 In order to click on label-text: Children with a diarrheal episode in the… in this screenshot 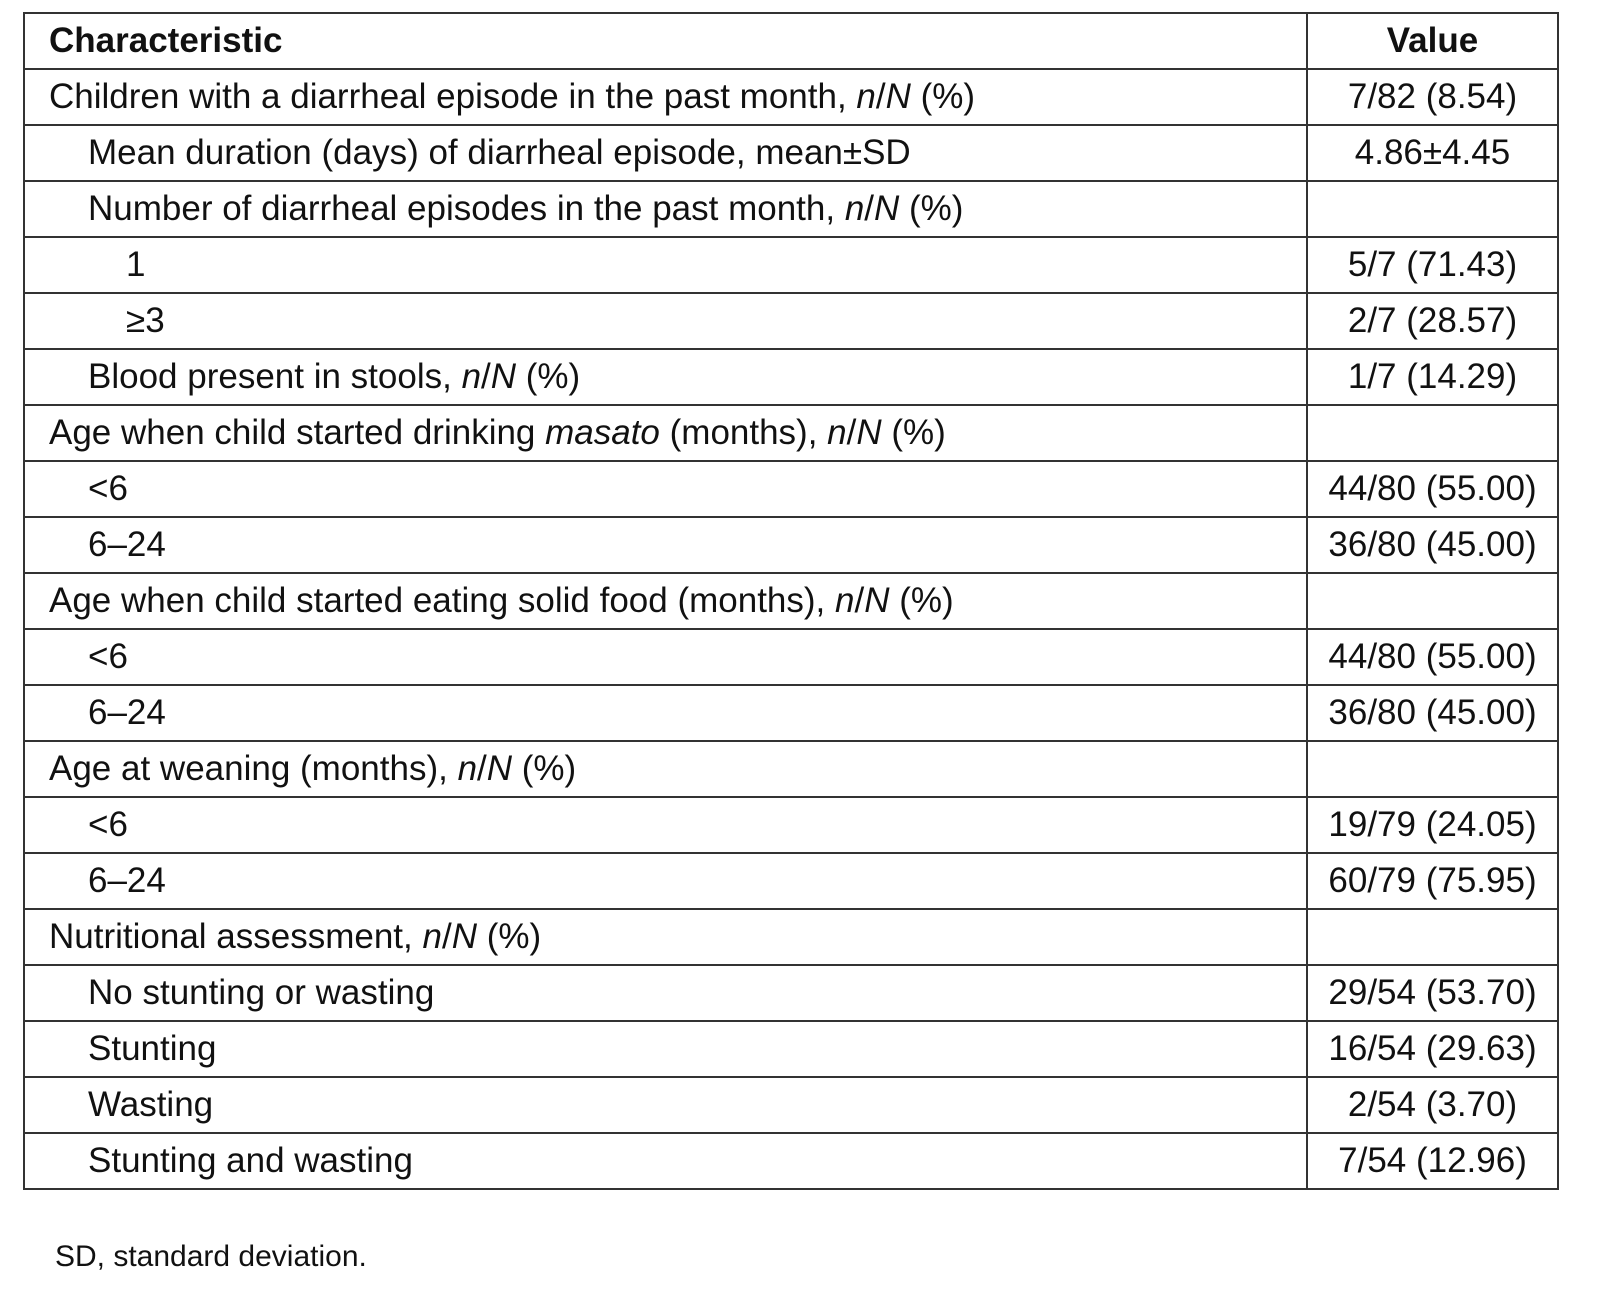, I will do `click(453, 96)`.